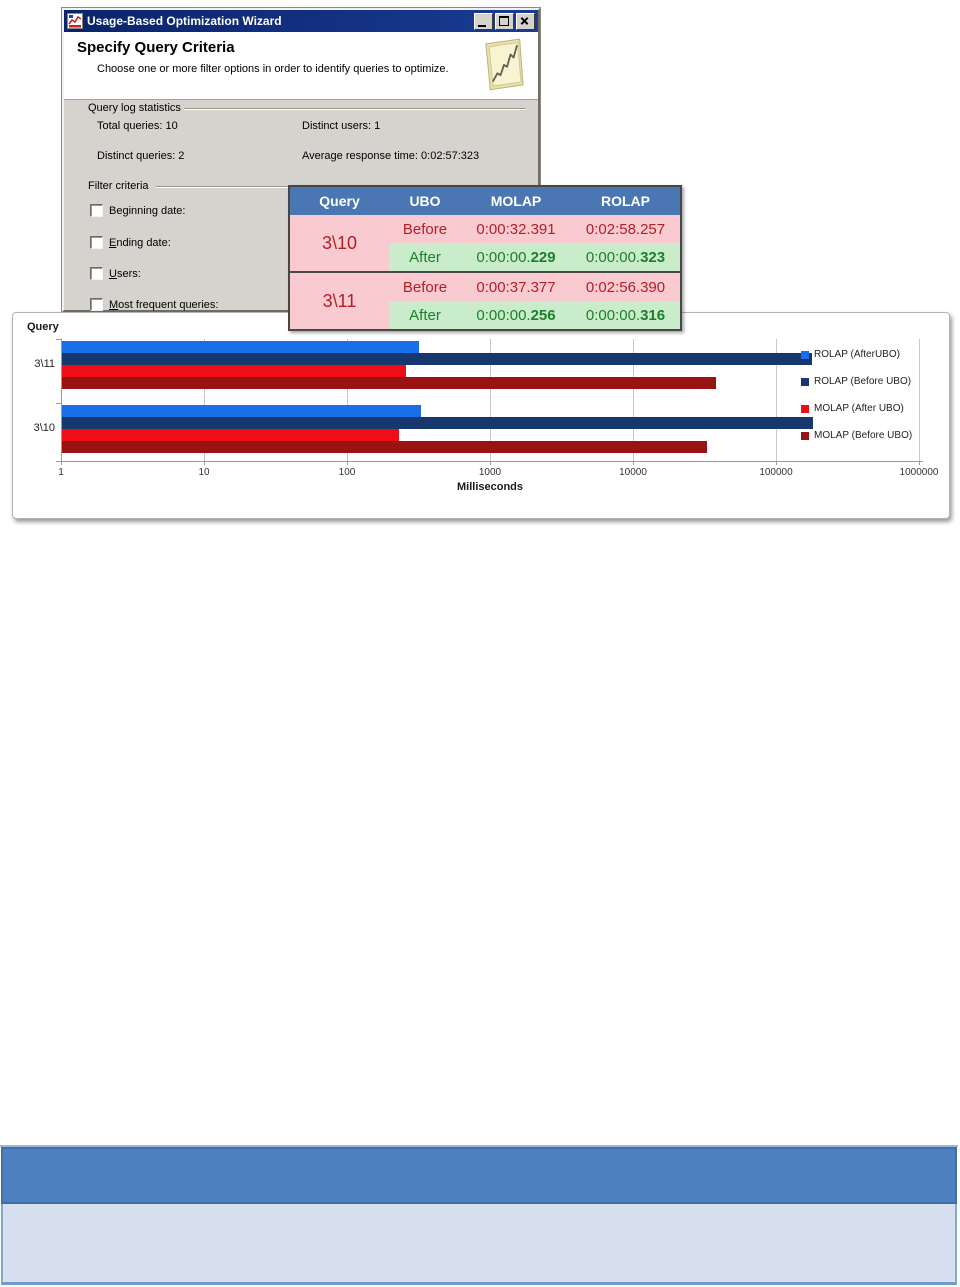  I want to click on checkbox-label: Beginning date:, so click(147, 210).